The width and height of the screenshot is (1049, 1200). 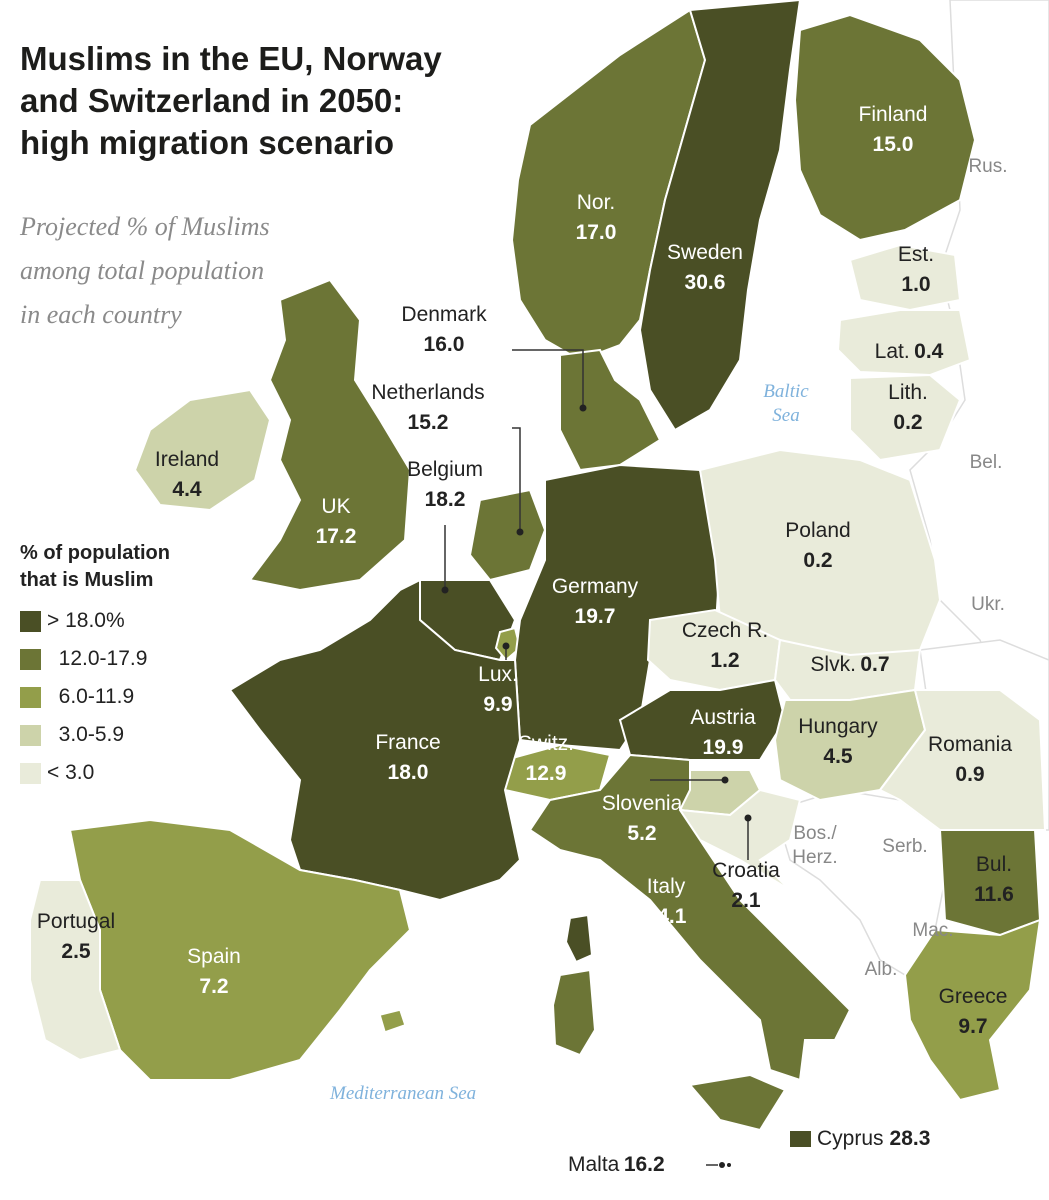 What do you see at coordinates (498, 704) in the screenshot?
I see `country-value: 9.9` at bounding box center [498, 704].